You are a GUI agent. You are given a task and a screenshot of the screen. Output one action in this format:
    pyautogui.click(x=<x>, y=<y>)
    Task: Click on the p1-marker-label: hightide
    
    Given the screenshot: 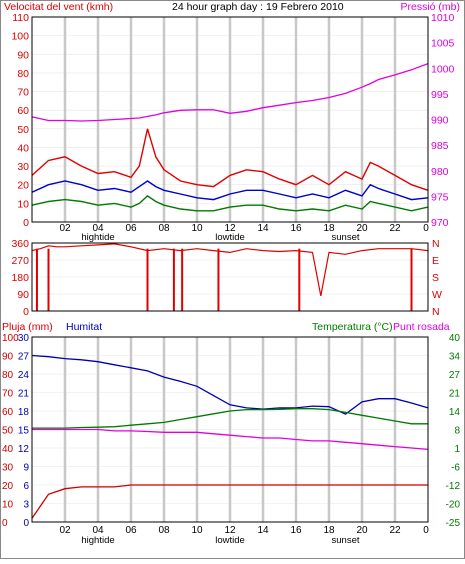 What is the action you would take?
    pyautogui.click(x=97, y=237)
    